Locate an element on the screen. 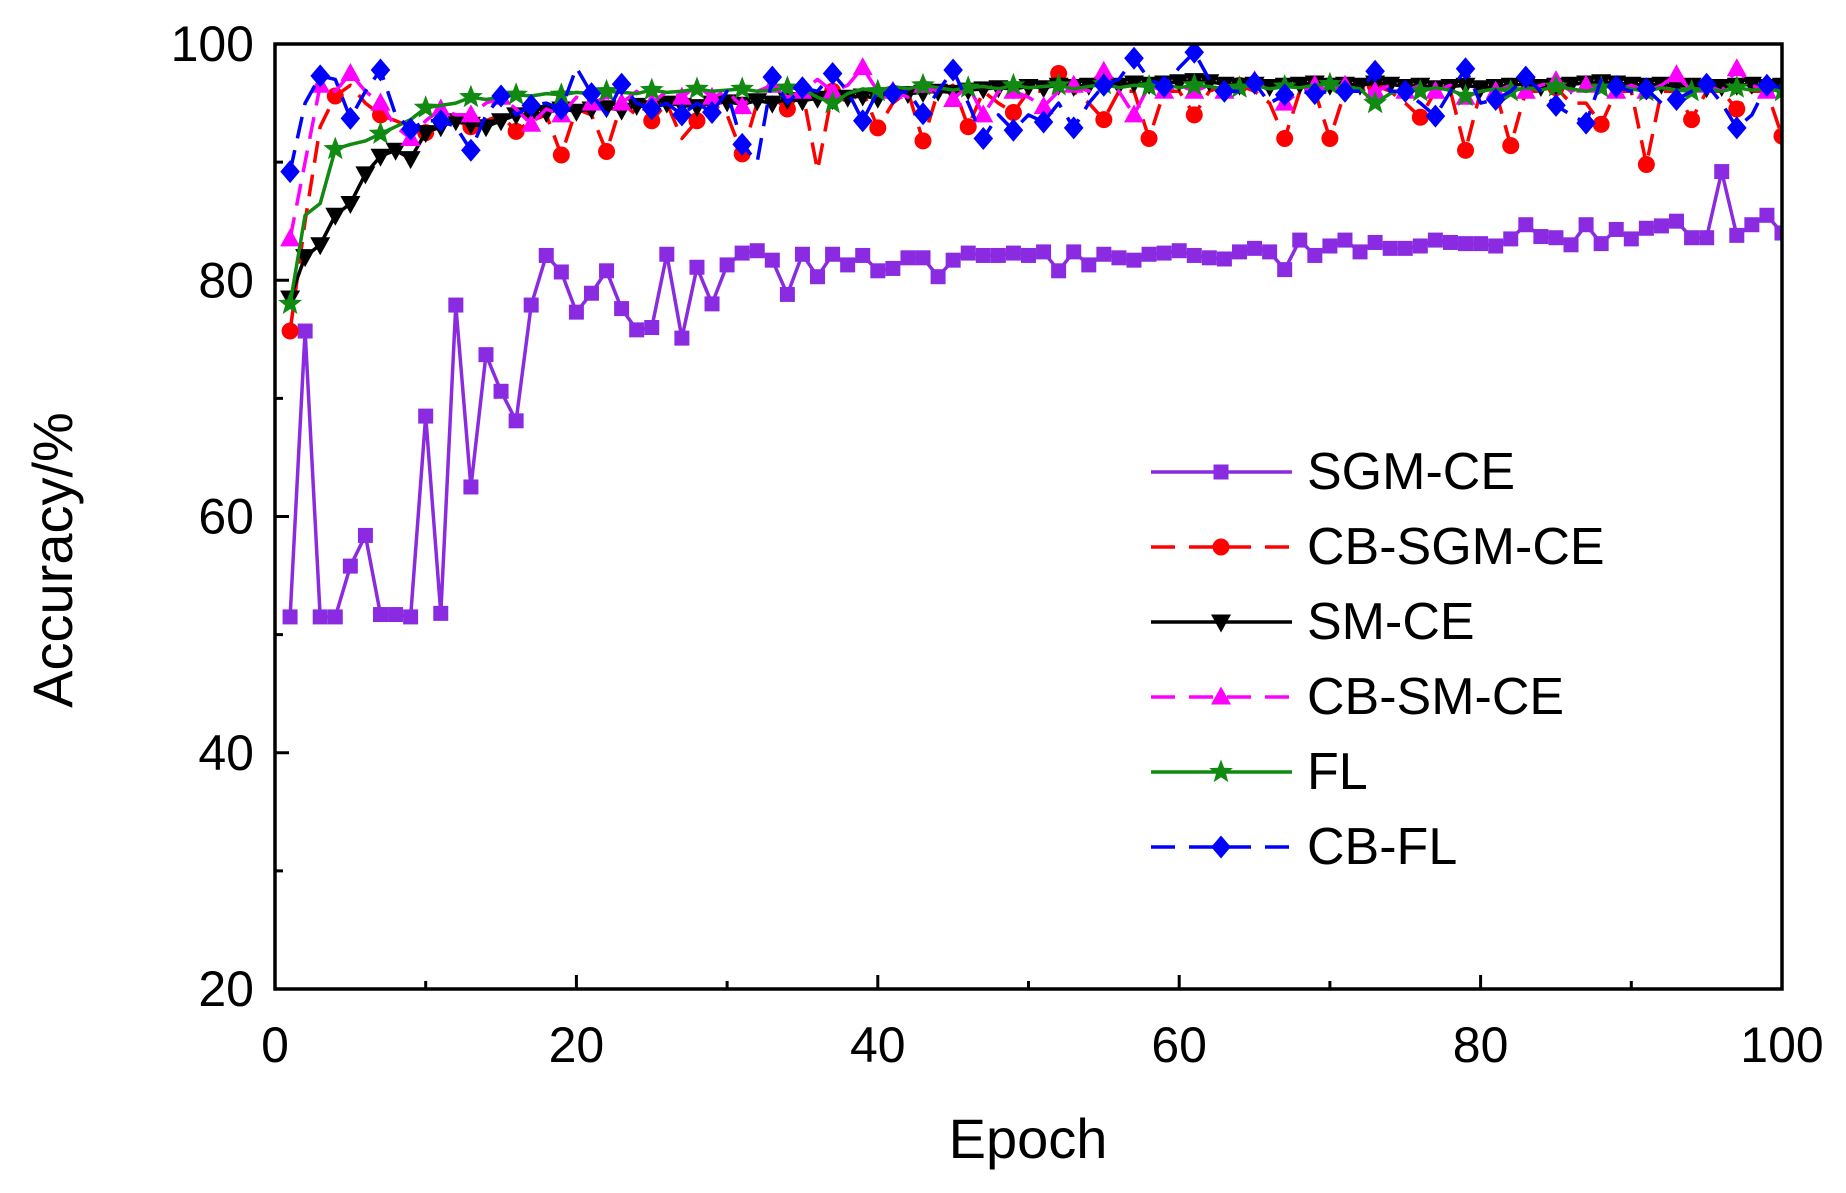 This screenshot has width=1846, height=1193. legend-marker-cb-sm-ce is located at coordinates (1221, 695).